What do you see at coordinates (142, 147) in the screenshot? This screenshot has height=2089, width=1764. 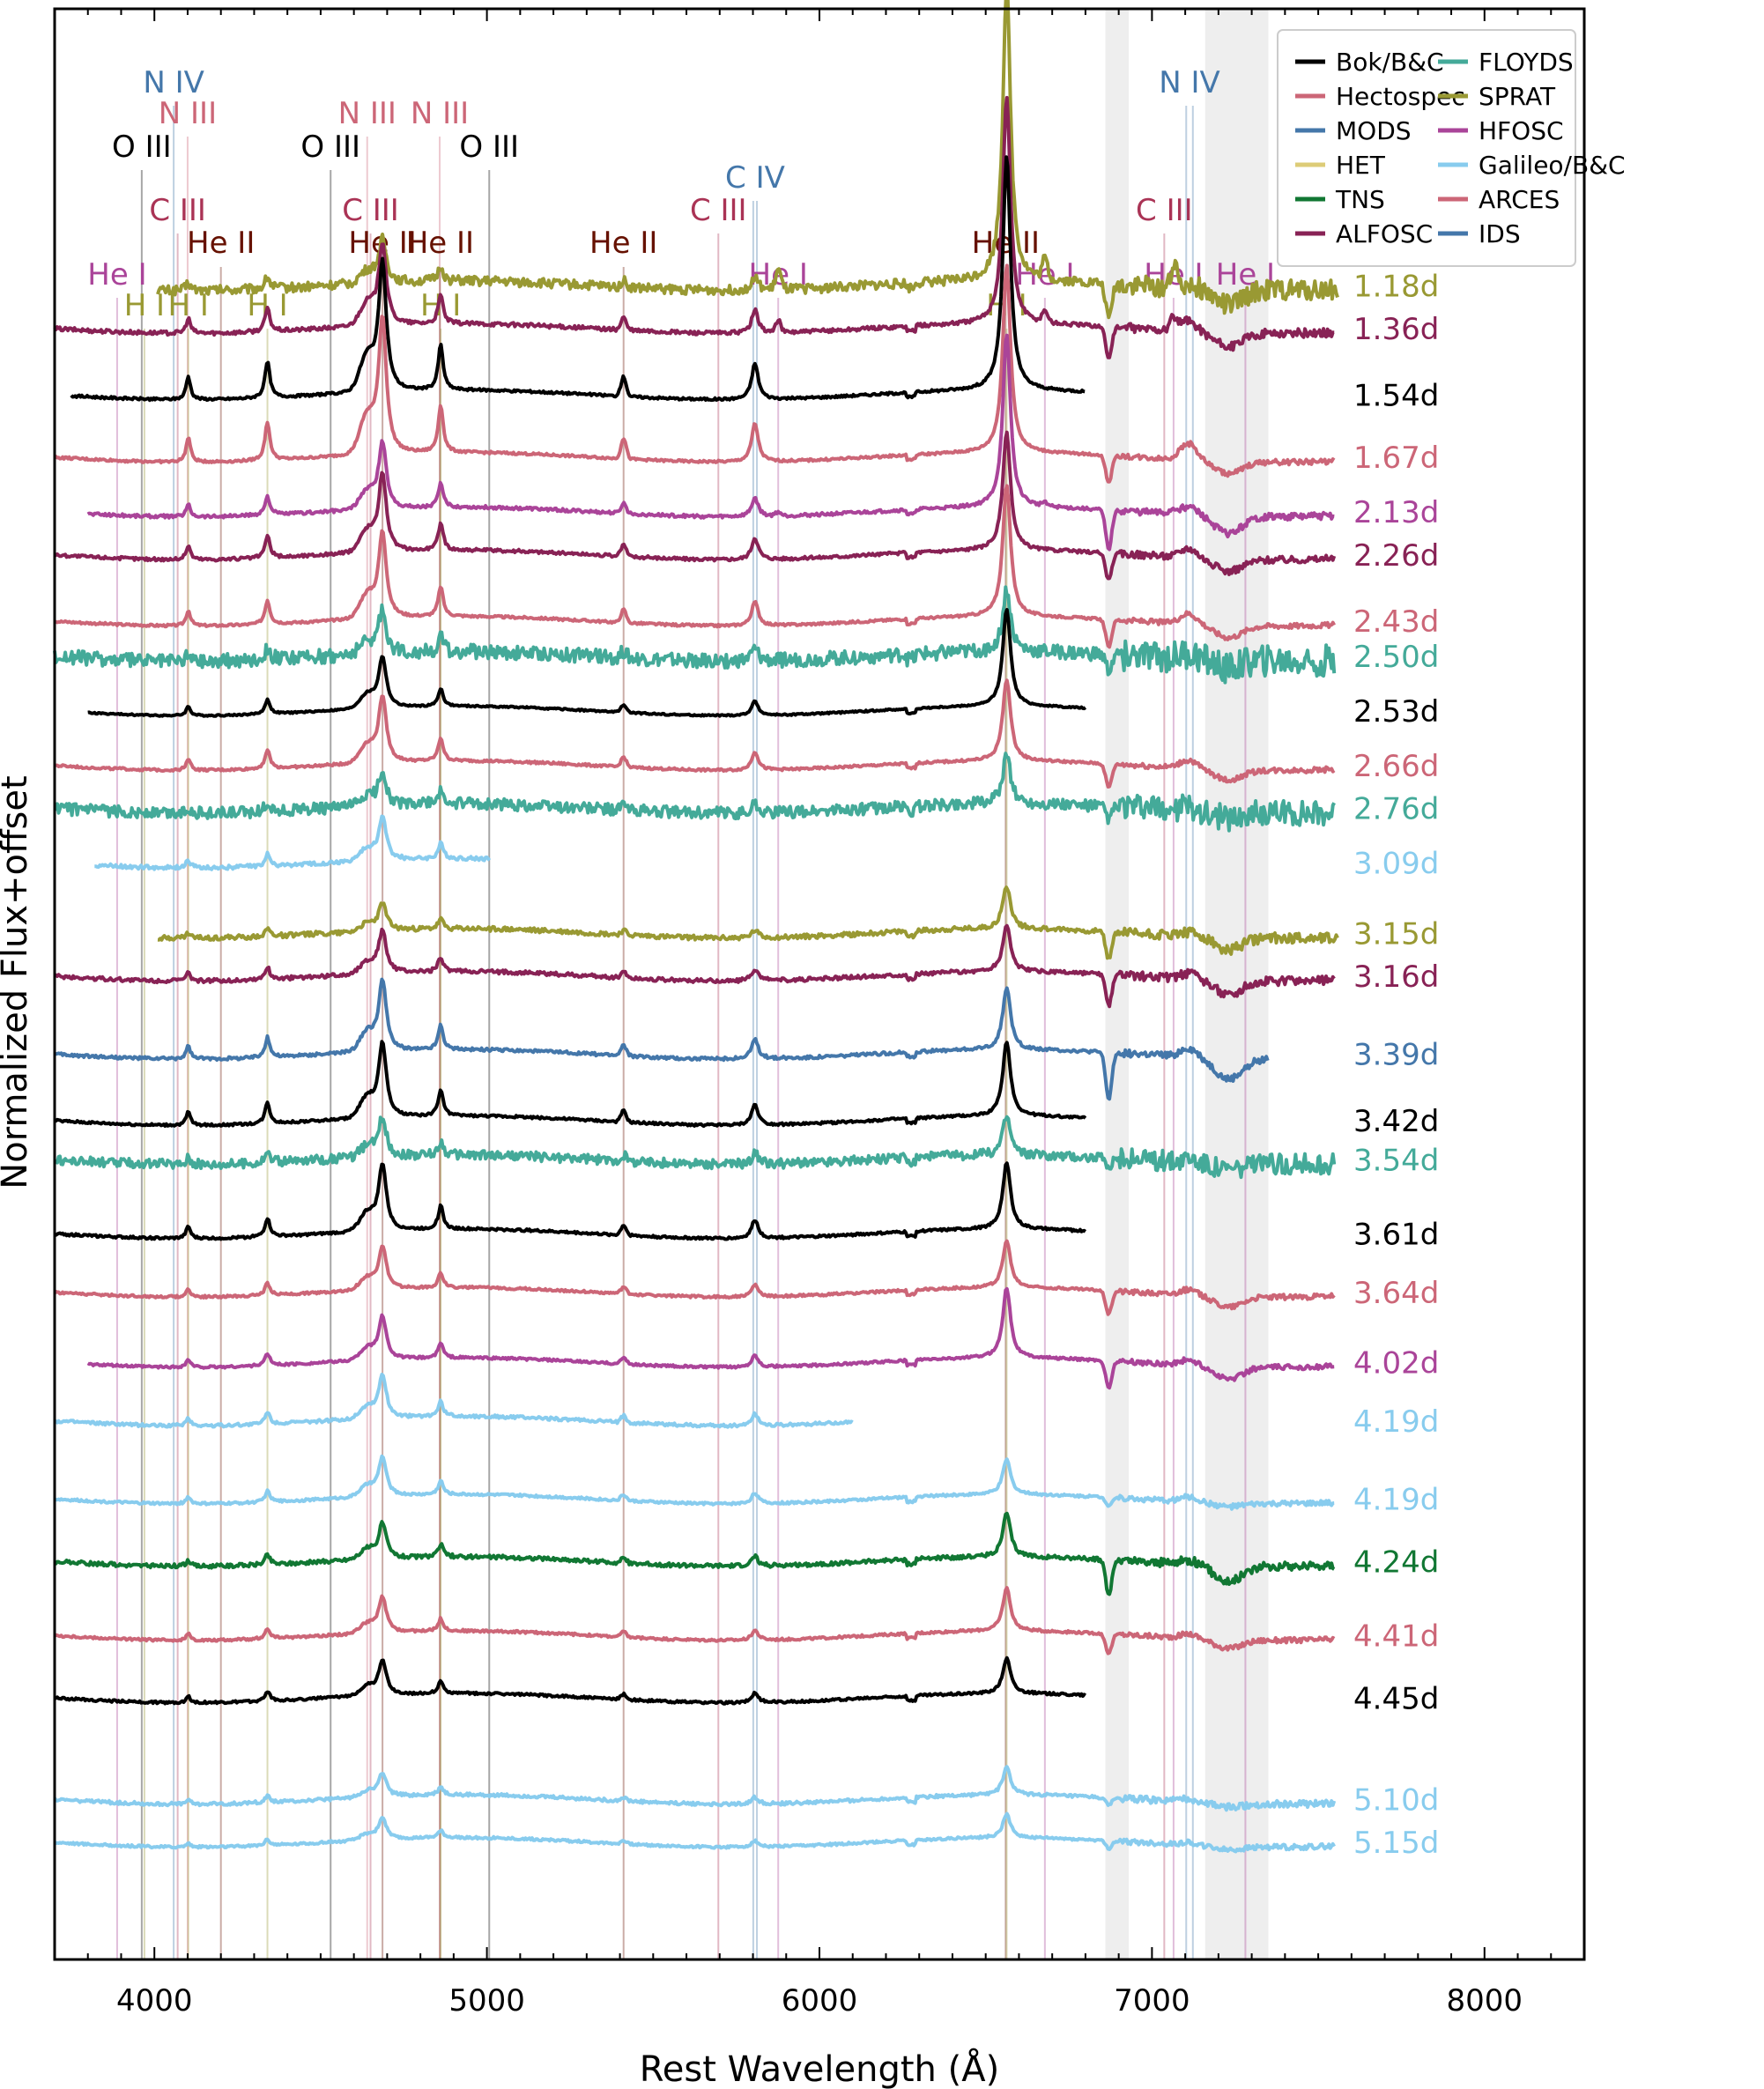 I see `line-id-label-2: O III` at bounding box center [142, 147].